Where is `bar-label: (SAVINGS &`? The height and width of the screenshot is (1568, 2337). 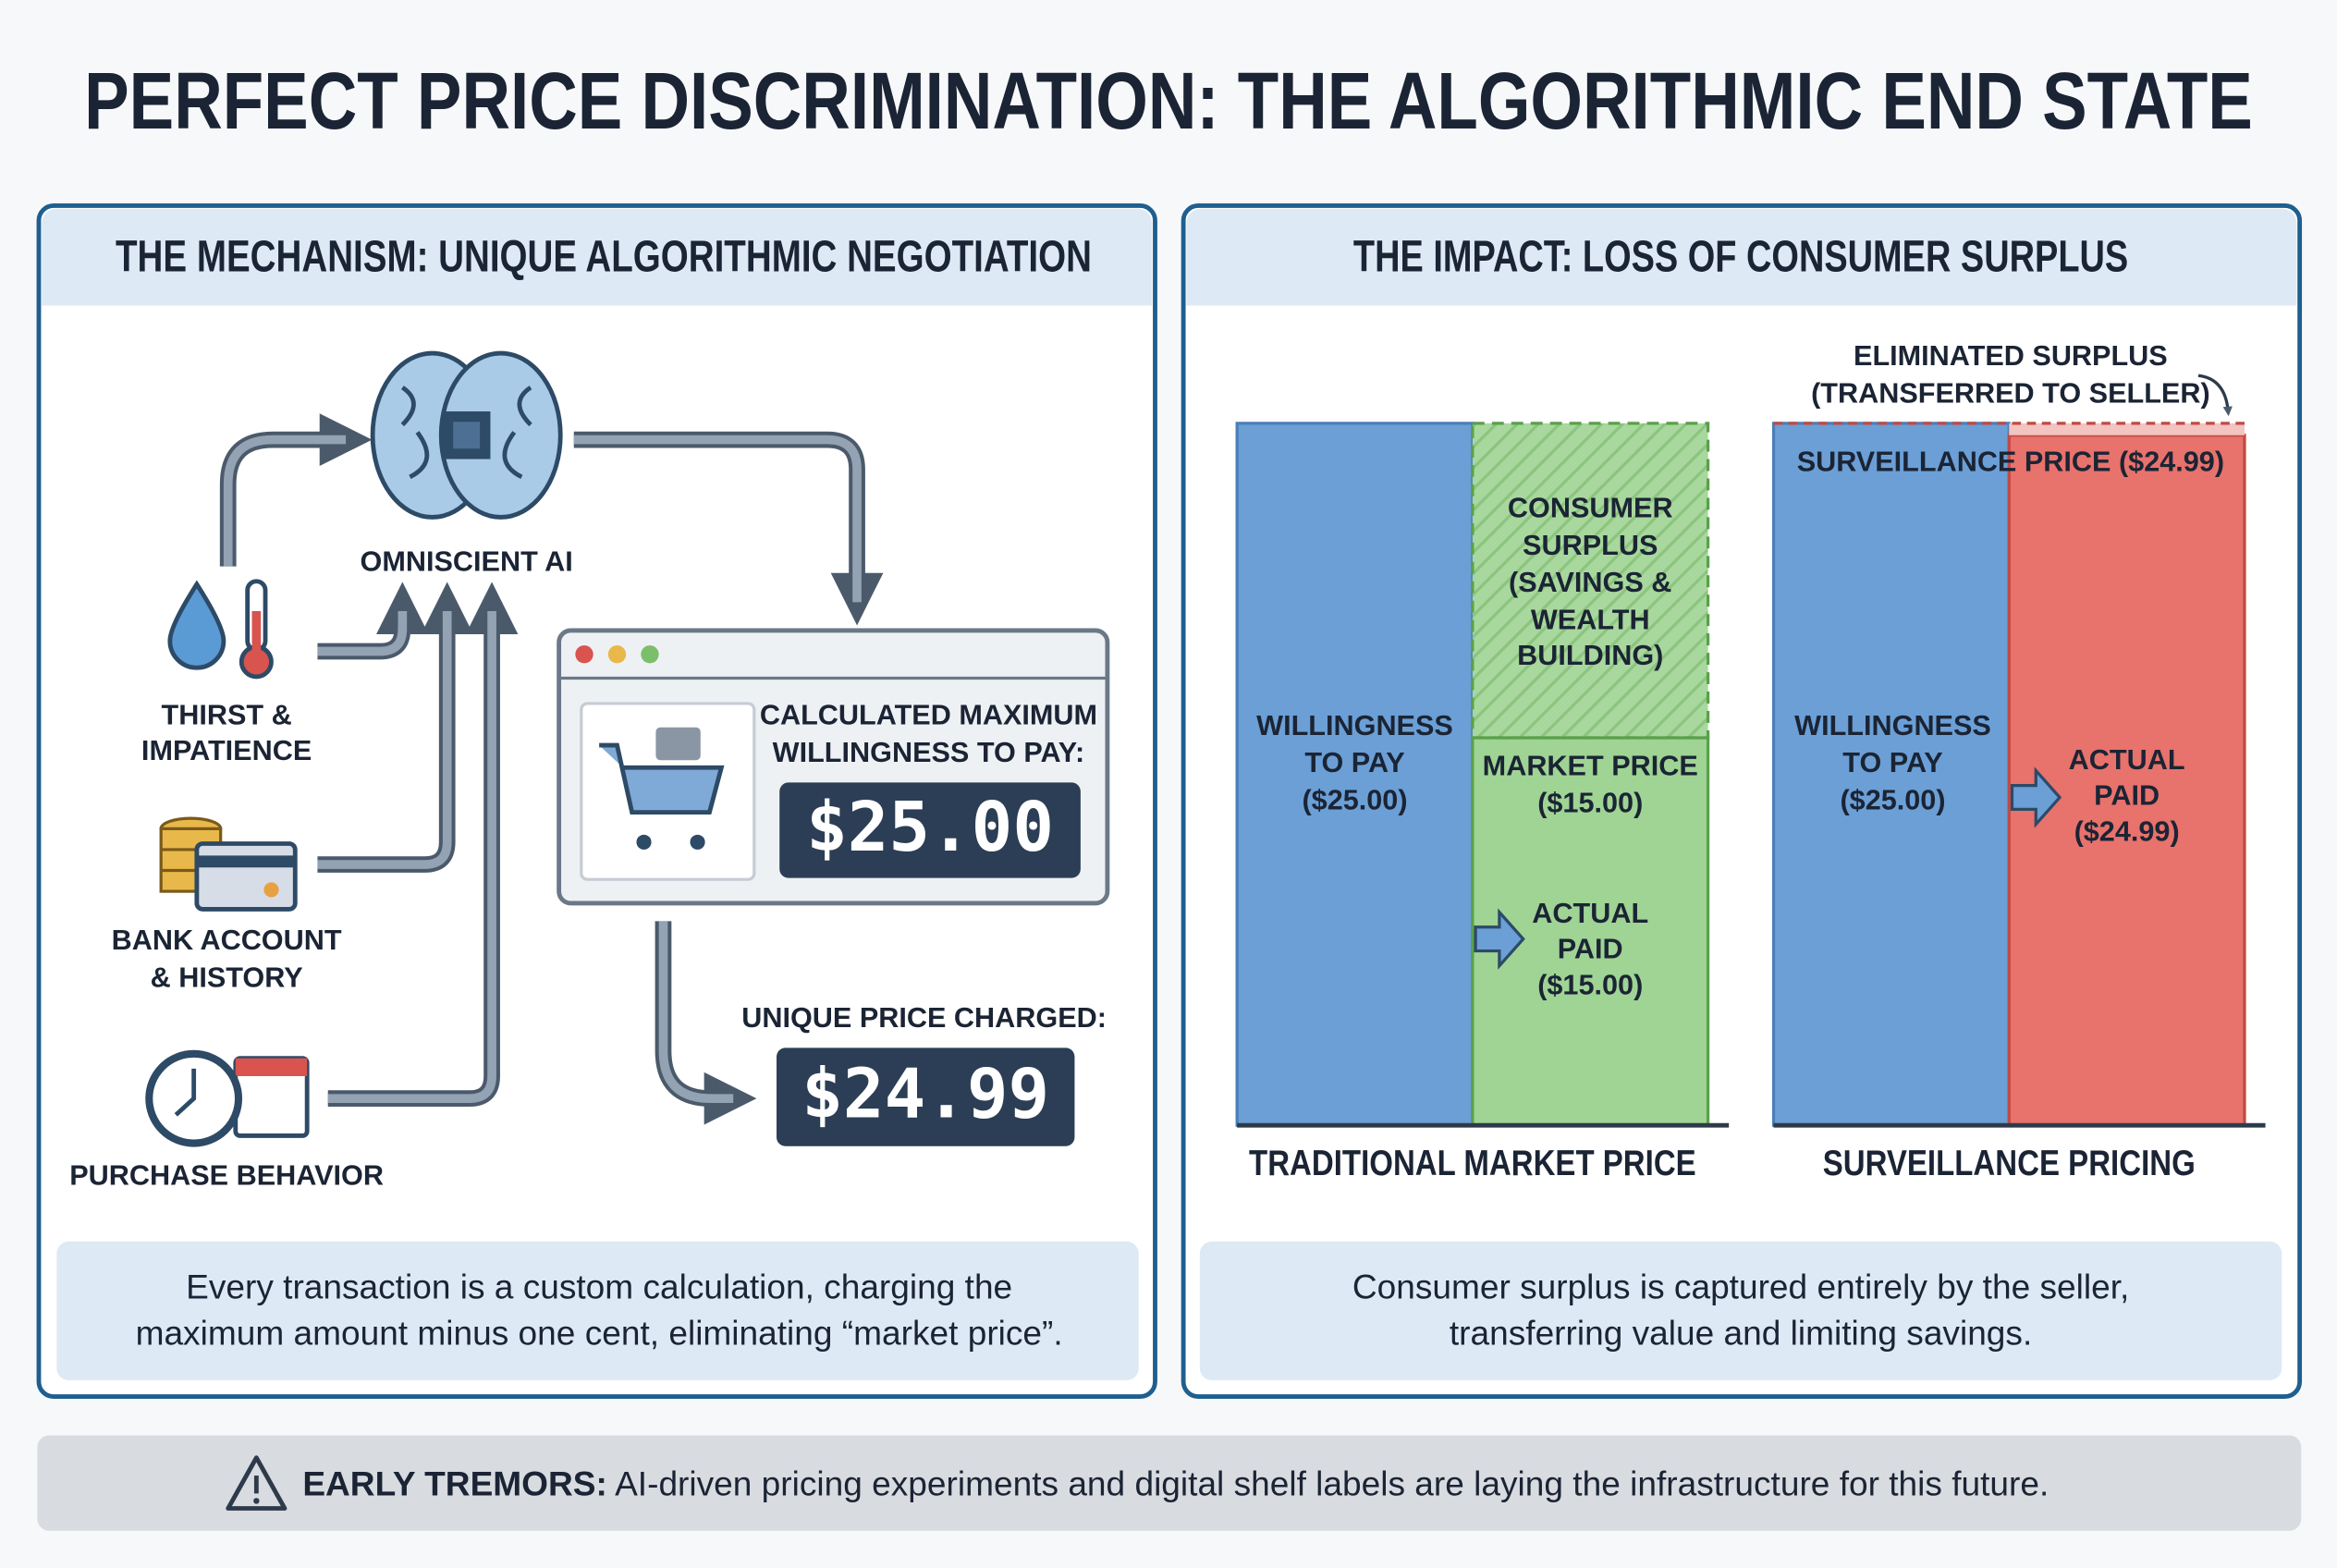
bar-label: (SAVINGS & is located at coordinates (1590, 583).